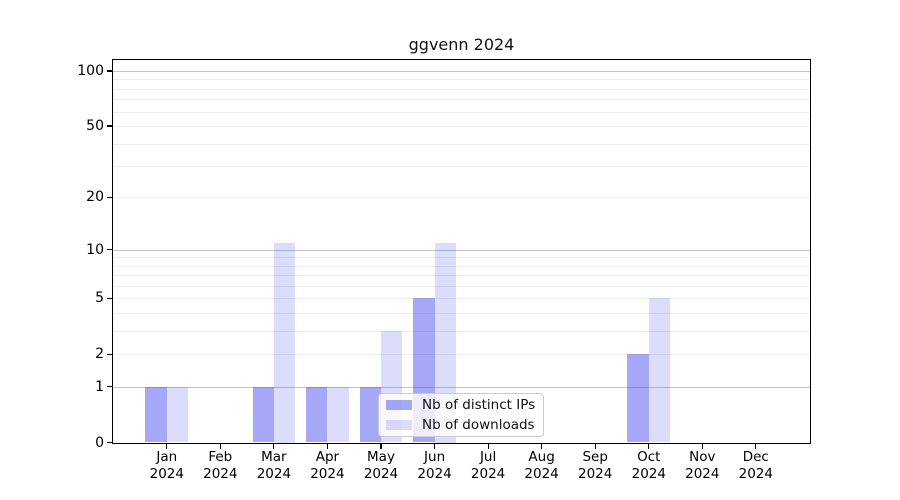 The width and height of the screenshot is (900, 500). I want to click on x-tick-label: Jul 2024, so click(488, 465).